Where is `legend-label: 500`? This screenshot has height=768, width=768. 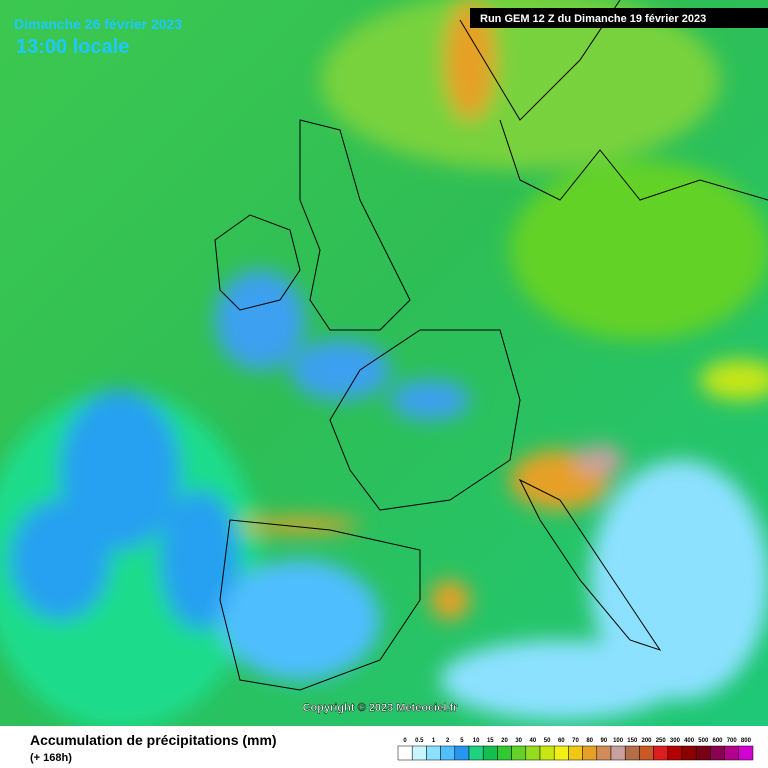
legend-label: 500 is located at coordinates (703, 741).